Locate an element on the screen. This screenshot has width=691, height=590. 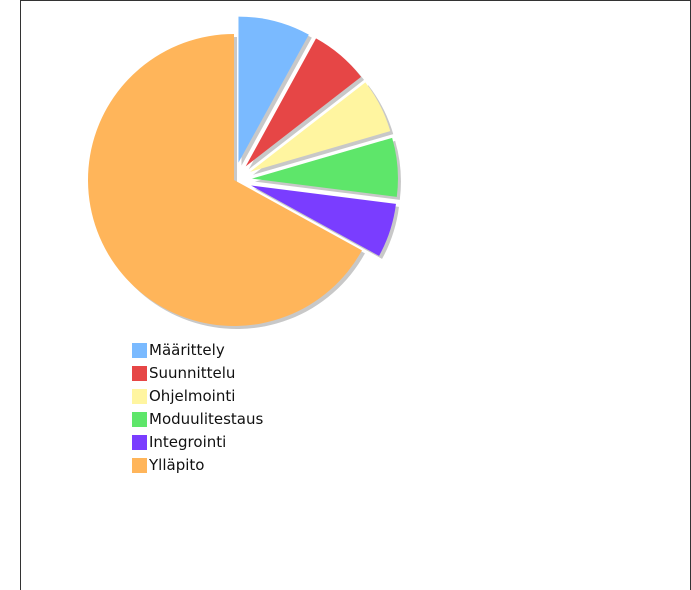
legend-item: Moduulitestaus is located at coordinates (197, 419).